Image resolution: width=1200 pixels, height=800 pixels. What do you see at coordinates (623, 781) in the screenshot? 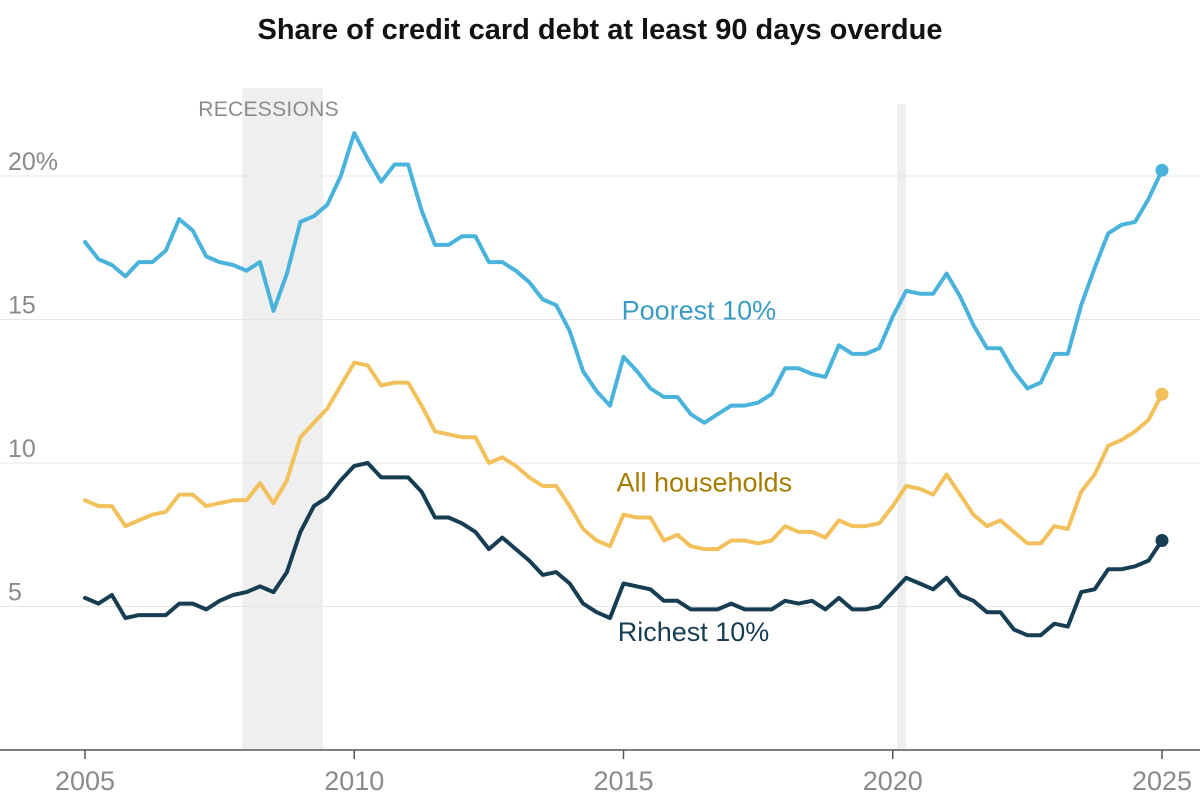
I see `x-tick-label: 2015` at bounding box center [623, 781].